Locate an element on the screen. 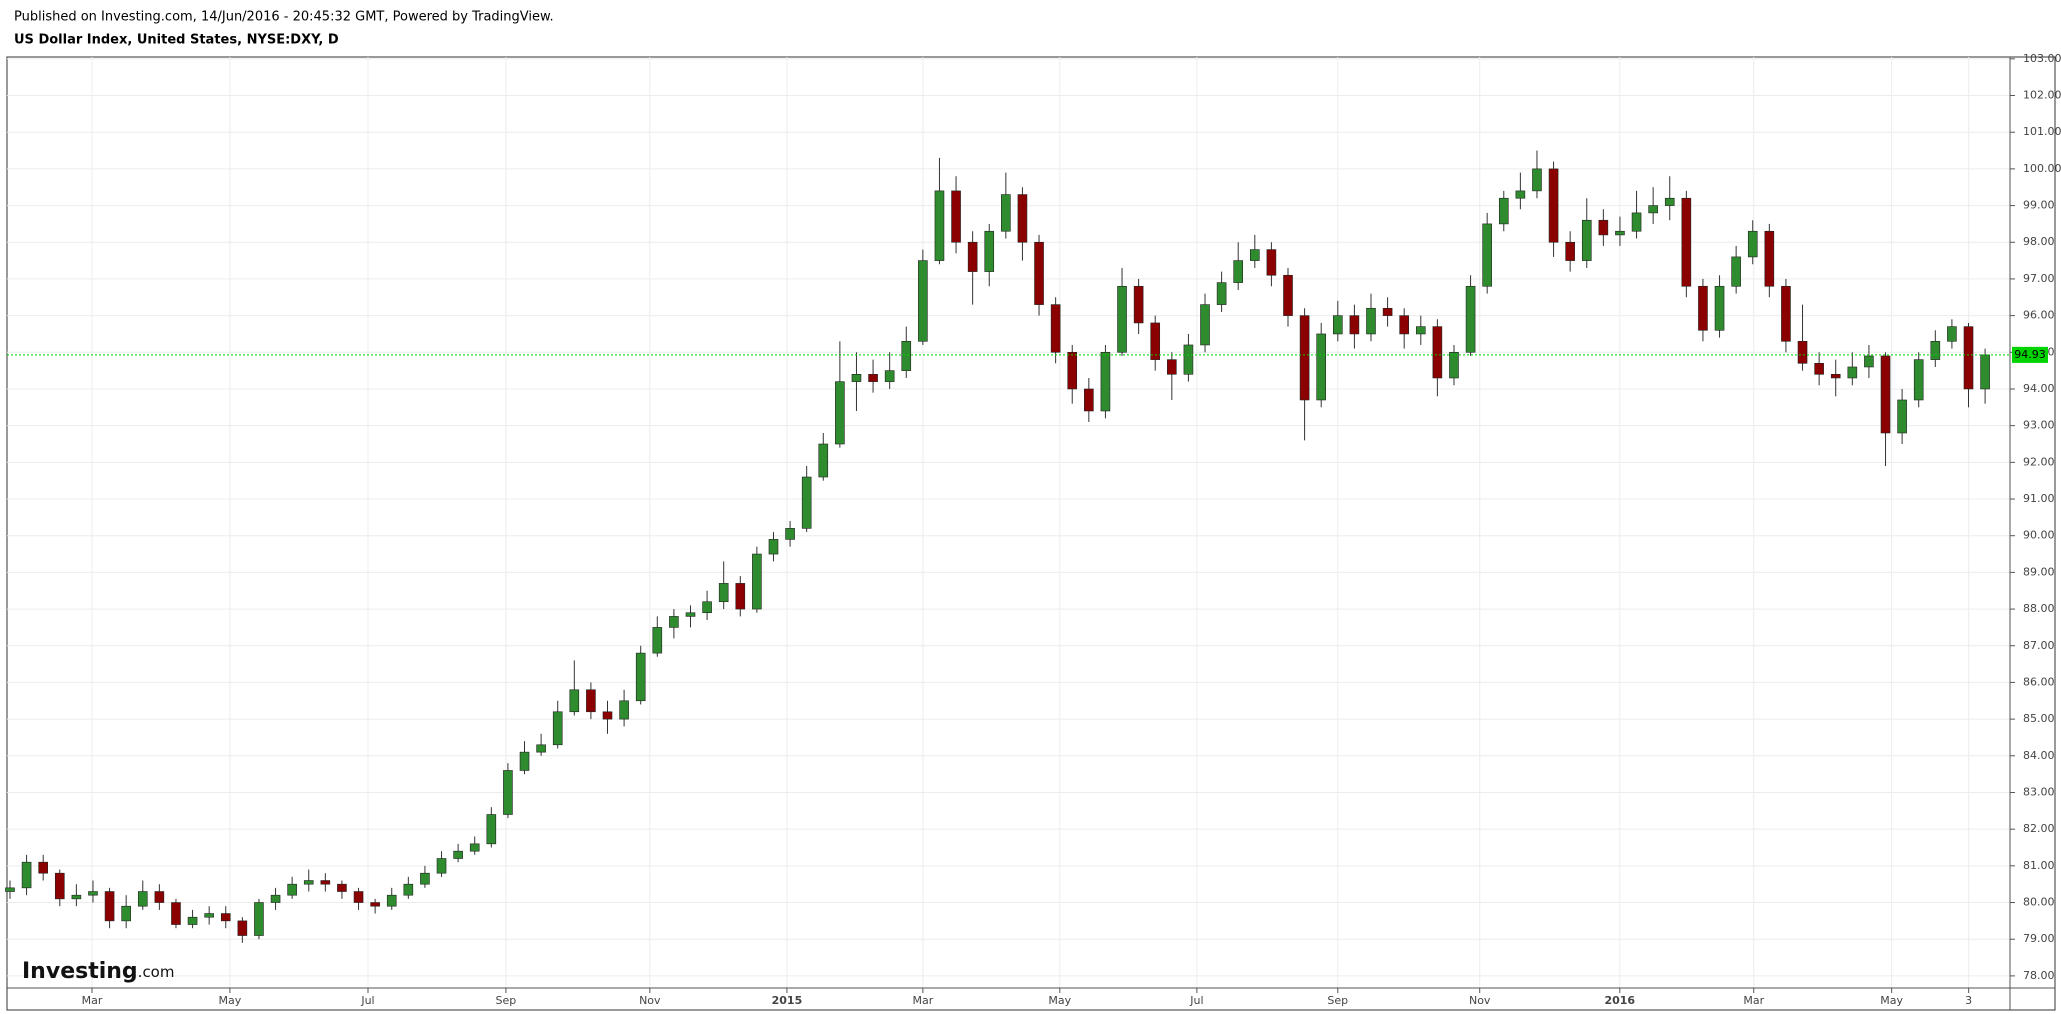  y-tick-label: 100.00 is located at coordinates (2042, 168).